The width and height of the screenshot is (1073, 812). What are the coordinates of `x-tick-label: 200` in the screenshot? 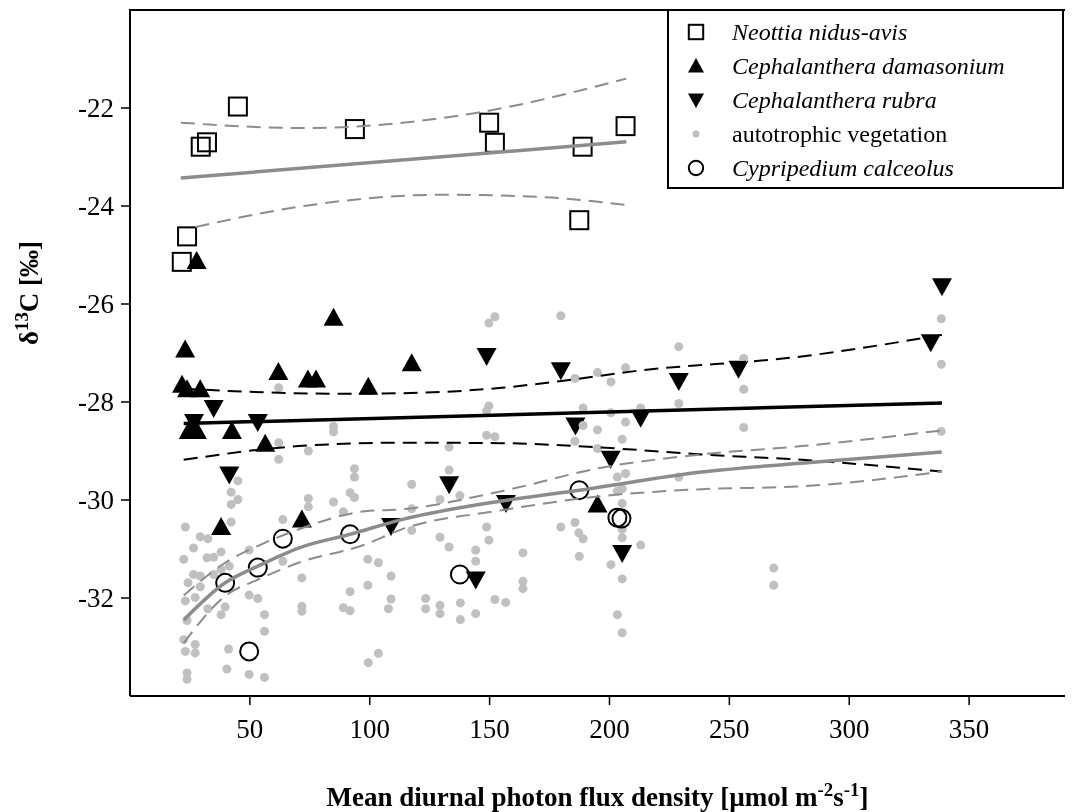 It's located at (609, 729).